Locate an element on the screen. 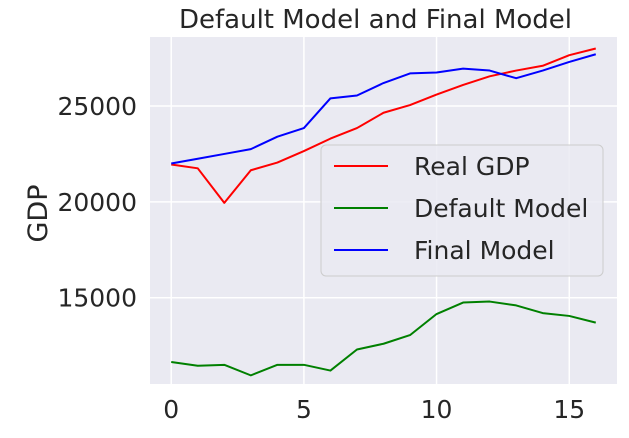 The width and height of the screenshot is (629, 438). legend: Real GDP Default Model Final Model is located at coordinates (462, 210).